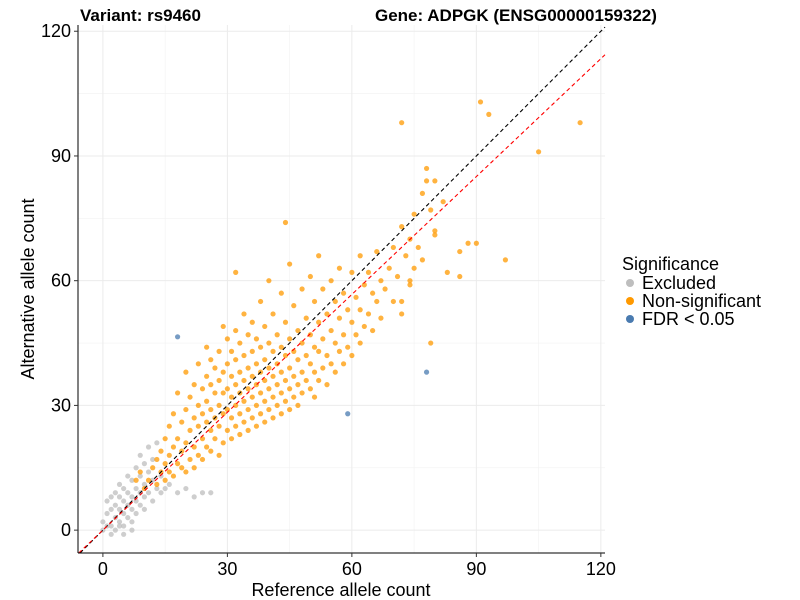  I want to click on series-excluded, so click(157, 488).